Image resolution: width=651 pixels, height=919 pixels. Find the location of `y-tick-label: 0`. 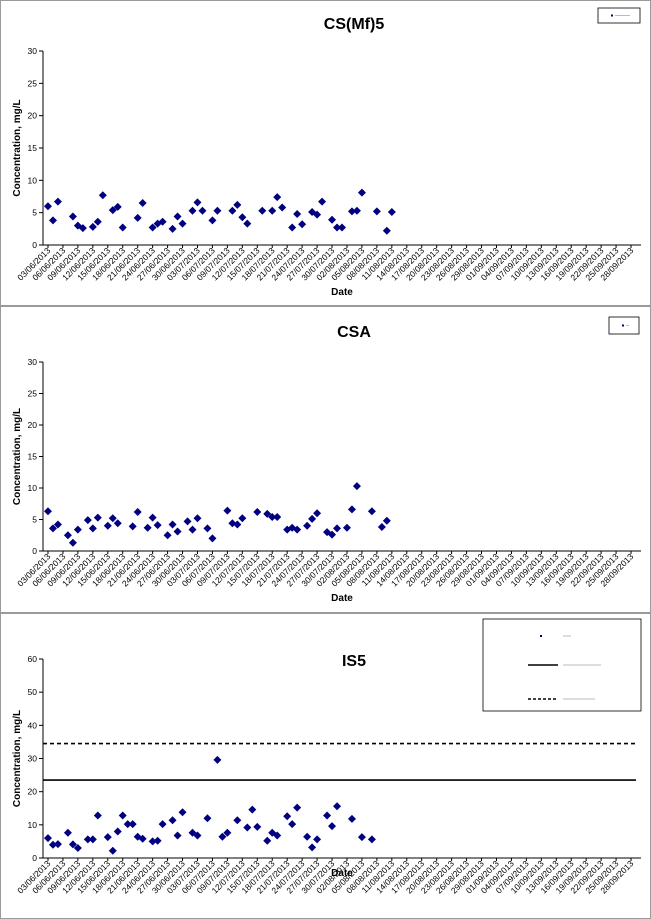

y-tick-label: 0 is located at coordinates (34, 551).